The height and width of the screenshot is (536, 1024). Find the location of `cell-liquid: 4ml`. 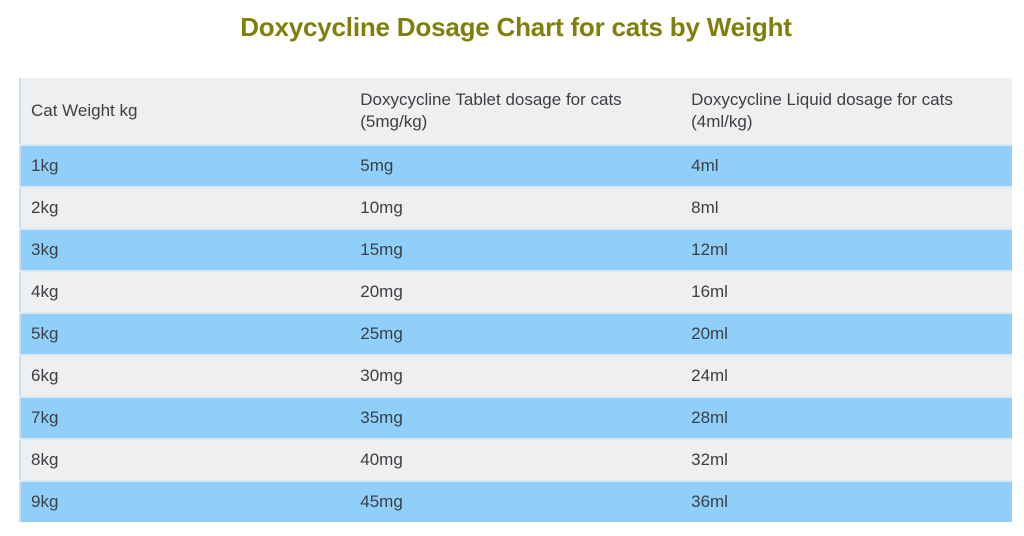

cell-liquid: 4ml is located at coordinates (846, 165).